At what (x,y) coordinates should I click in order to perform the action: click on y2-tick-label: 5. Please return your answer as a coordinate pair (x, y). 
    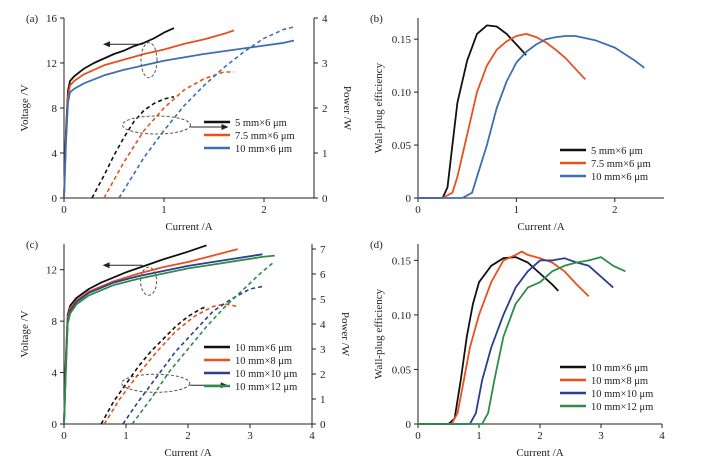
    Looking at the image, I should click on (323, 300).